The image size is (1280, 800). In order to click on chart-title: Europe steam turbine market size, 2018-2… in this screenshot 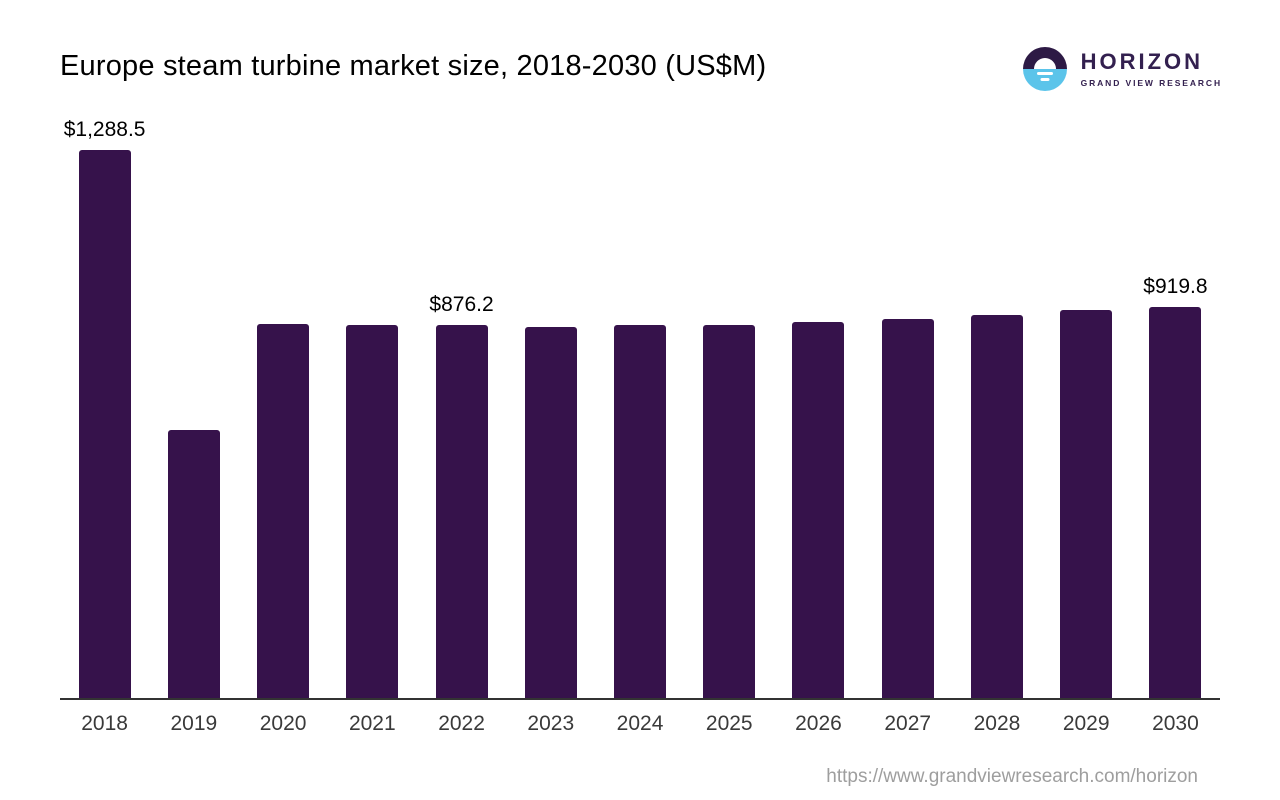, I will do `click(413, 66)`.